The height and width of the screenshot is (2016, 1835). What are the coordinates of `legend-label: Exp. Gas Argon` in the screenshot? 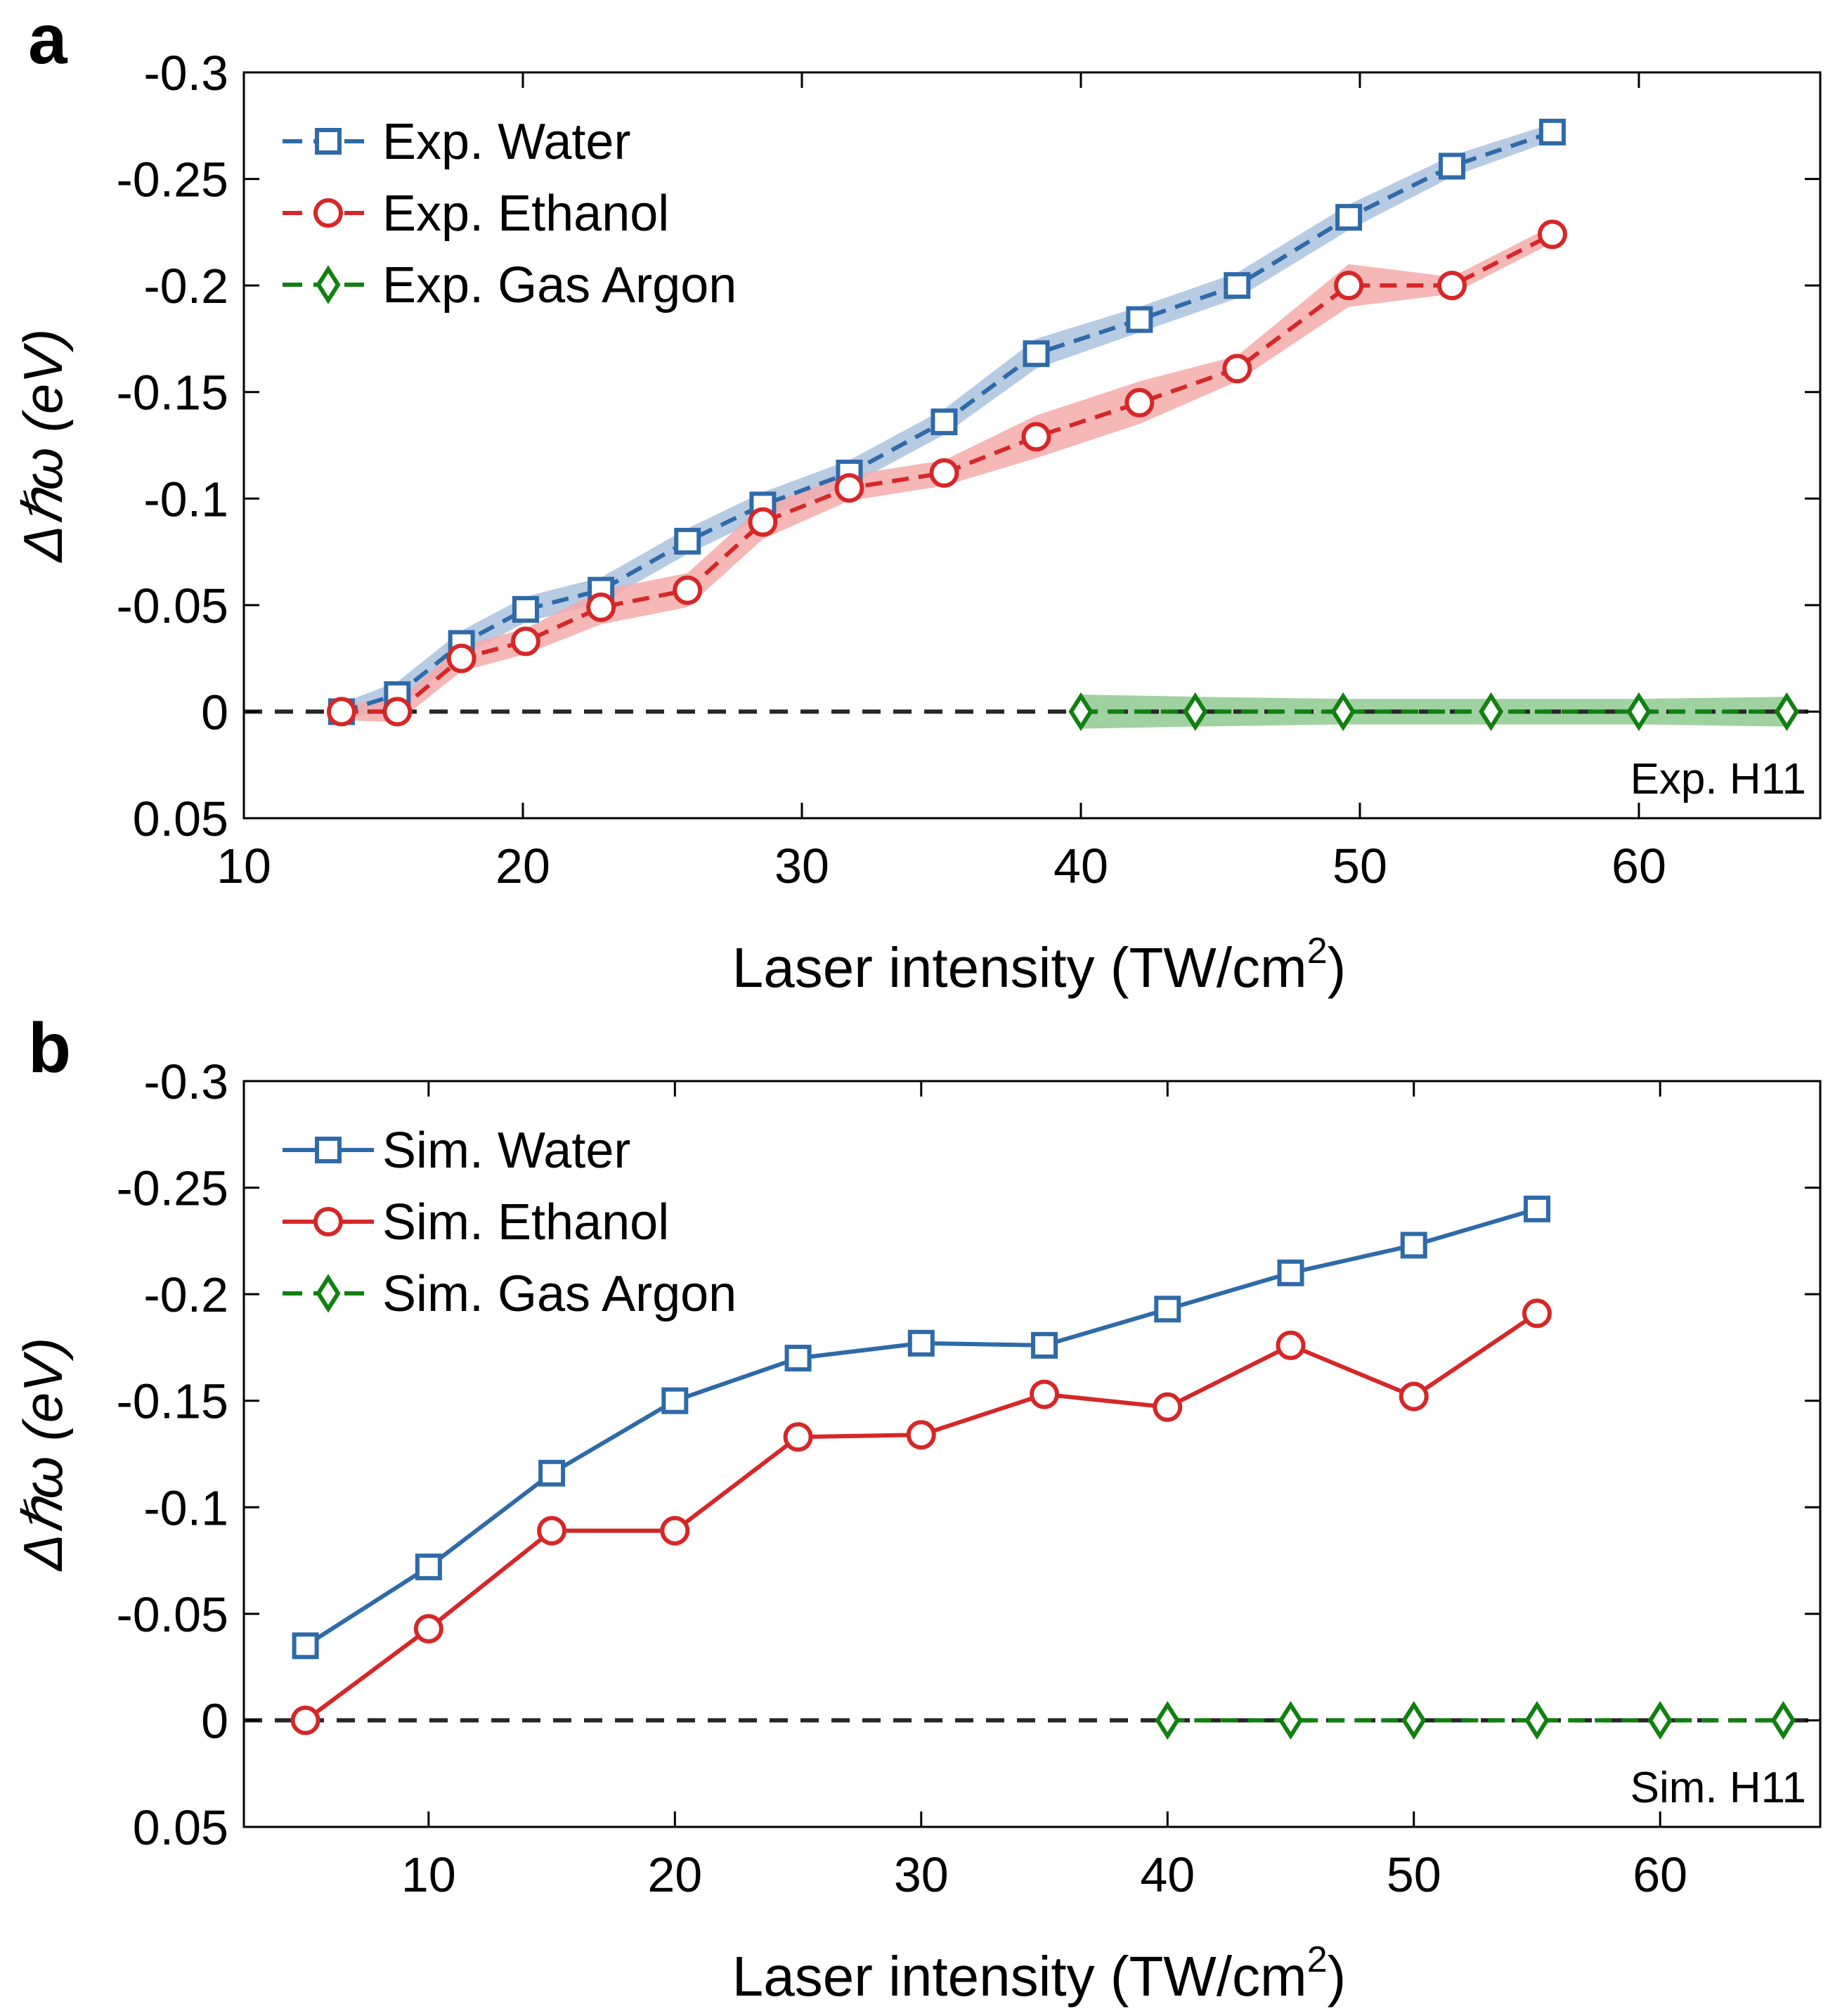 It's located at (559, 285).